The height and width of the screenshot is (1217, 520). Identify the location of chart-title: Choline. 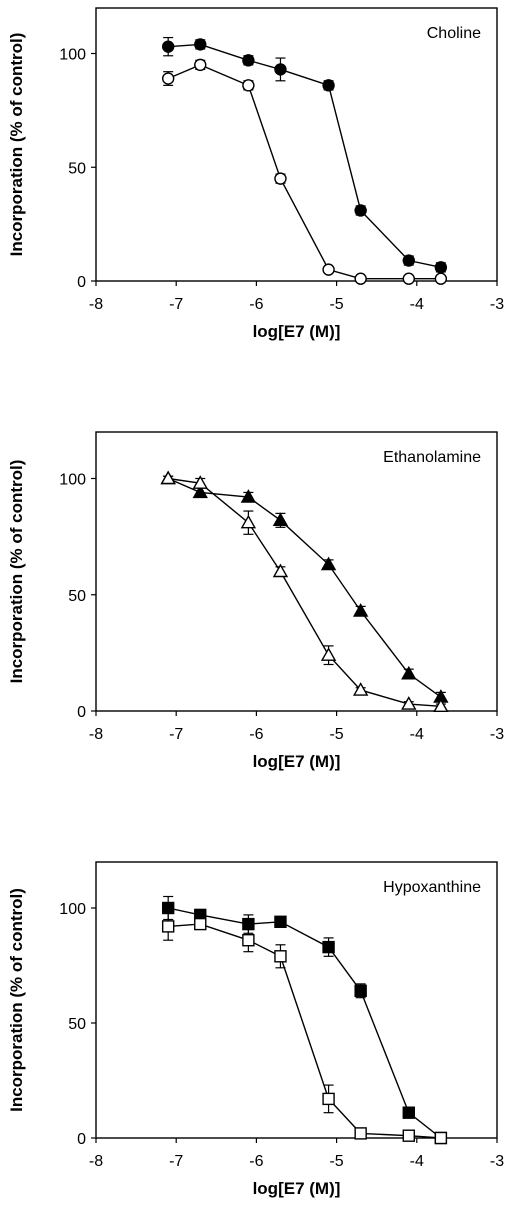
(454, 33).